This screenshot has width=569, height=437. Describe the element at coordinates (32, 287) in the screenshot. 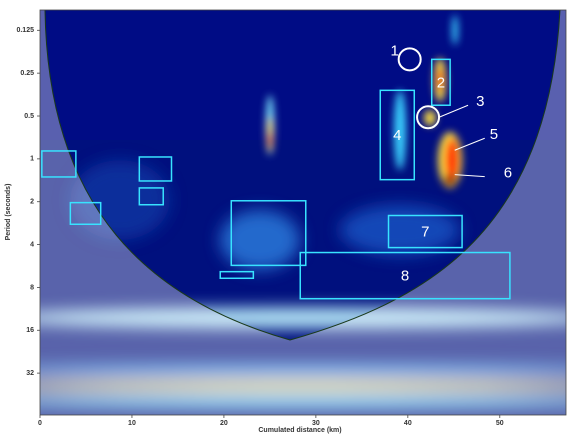

I see `y-tick-label: 8` at that location.